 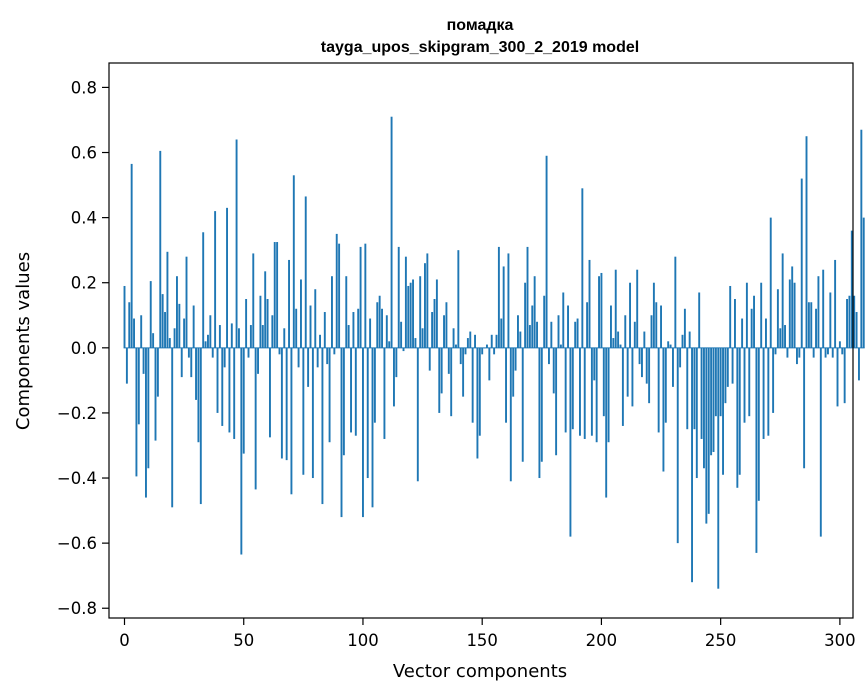 I want to click on y-axis-label: Components values, so click(x=23, y=341).